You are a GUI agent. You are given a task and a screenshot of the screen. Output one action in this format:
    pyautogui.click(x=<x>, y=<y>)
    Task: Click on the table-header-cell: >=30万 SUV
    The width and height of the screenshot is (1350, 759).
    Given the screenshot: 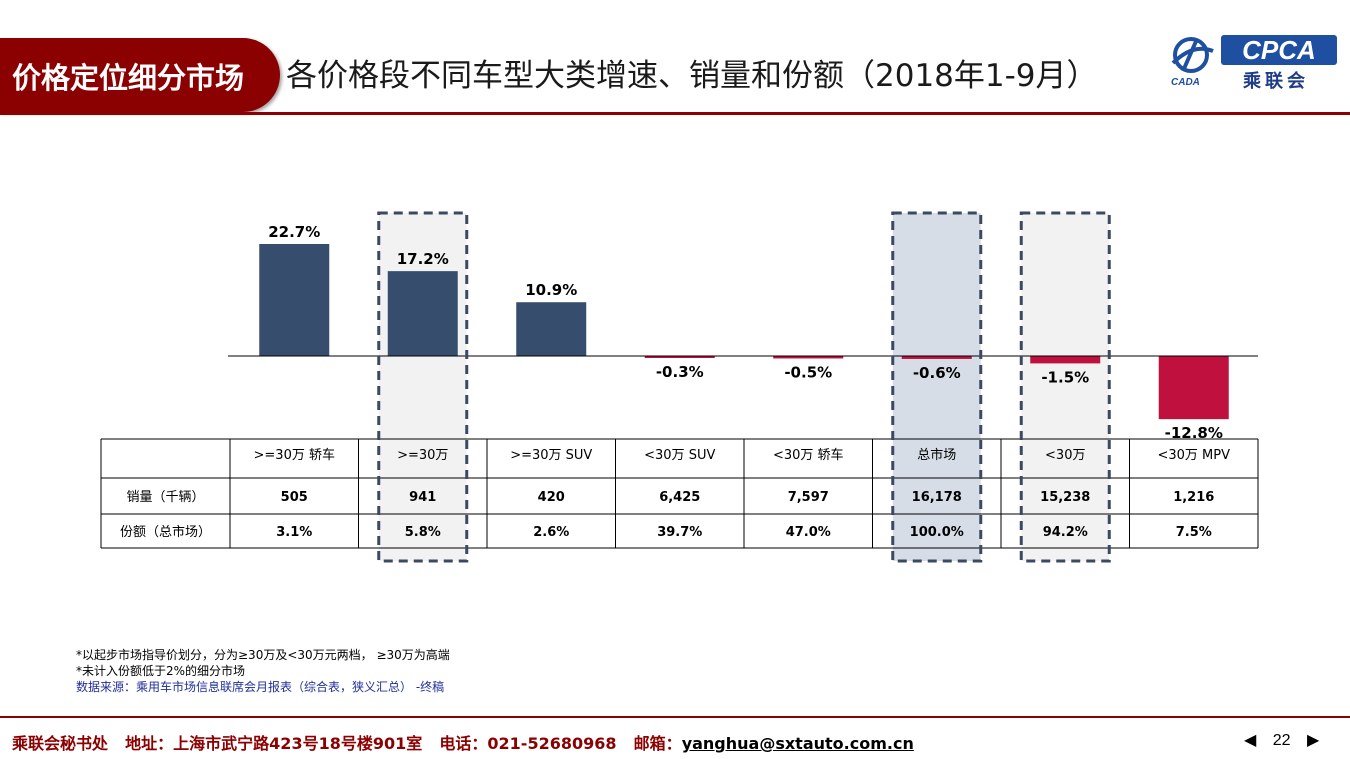 What is the action you would take?
    pyautogui.click(x=551, y=455)
    